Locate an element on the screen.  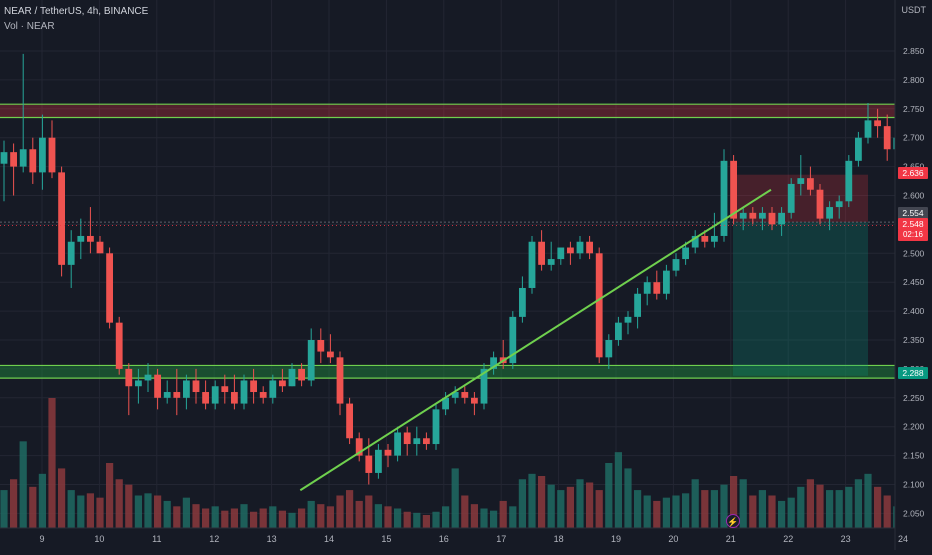
price-tick-label: 2.400 is located at coordinates (914, 311).